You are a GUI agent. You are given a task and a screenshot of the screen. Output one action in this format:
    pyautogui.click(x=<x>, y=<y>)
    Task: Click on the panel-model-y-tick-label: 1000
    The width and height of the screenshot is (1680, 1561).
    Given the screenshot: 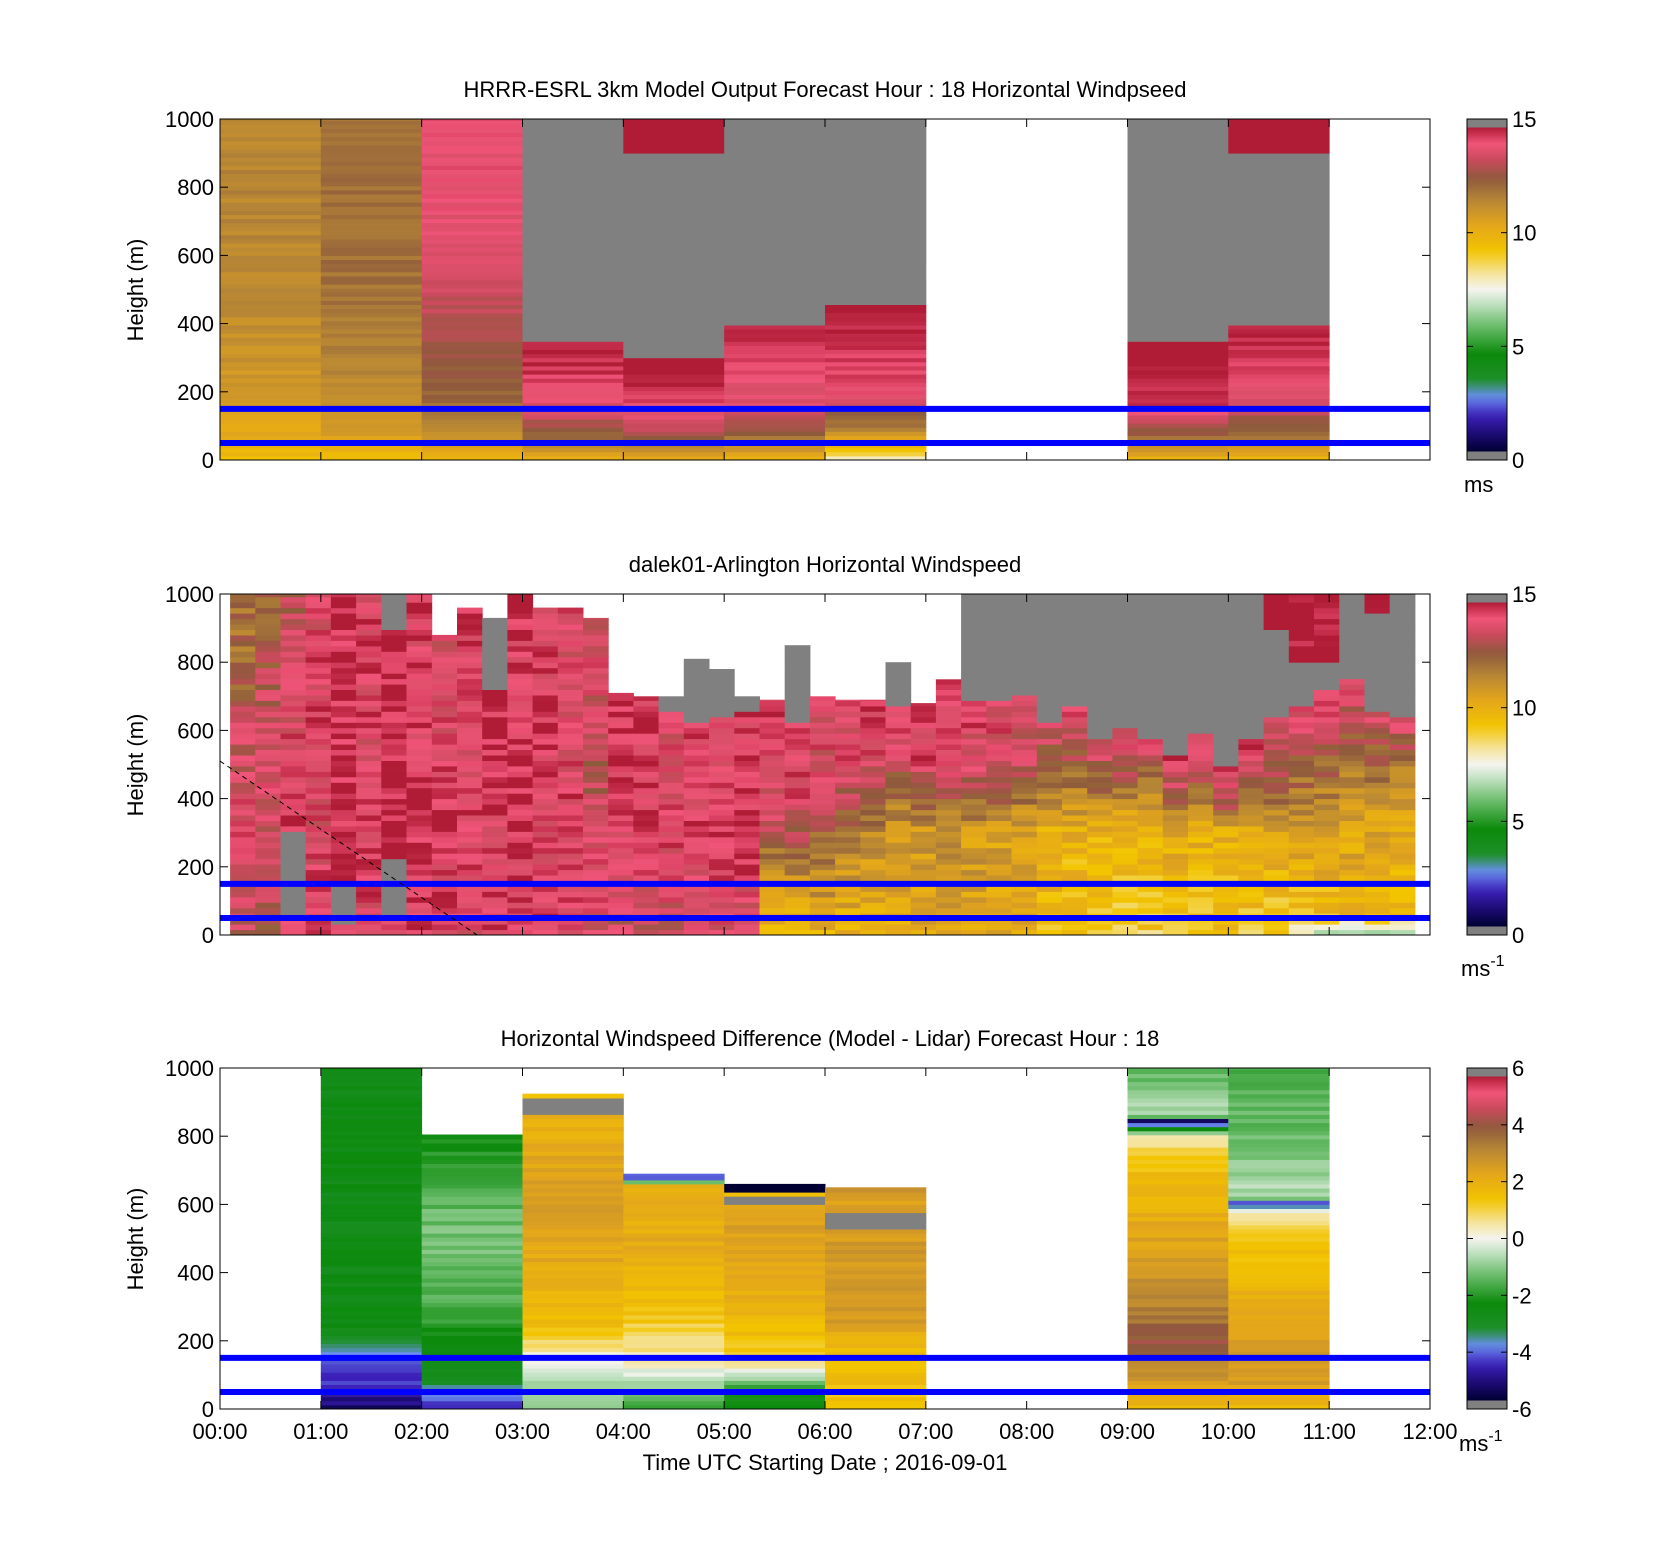 What is the action you would take?
    pyautogui.click(x=189, y=119)
    